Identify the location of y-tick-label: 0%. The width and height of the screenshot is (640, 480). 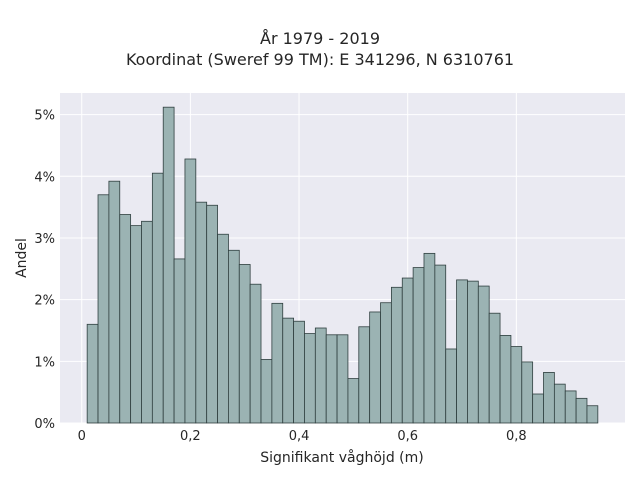
(44, 424).